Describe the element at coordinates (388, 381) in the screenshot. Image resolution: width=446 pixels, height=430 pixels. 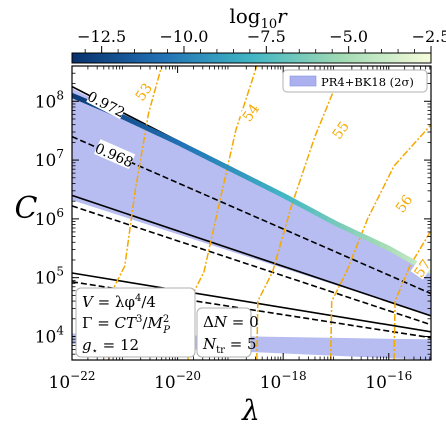
I see `x-tick-label: 10−16` at that location.